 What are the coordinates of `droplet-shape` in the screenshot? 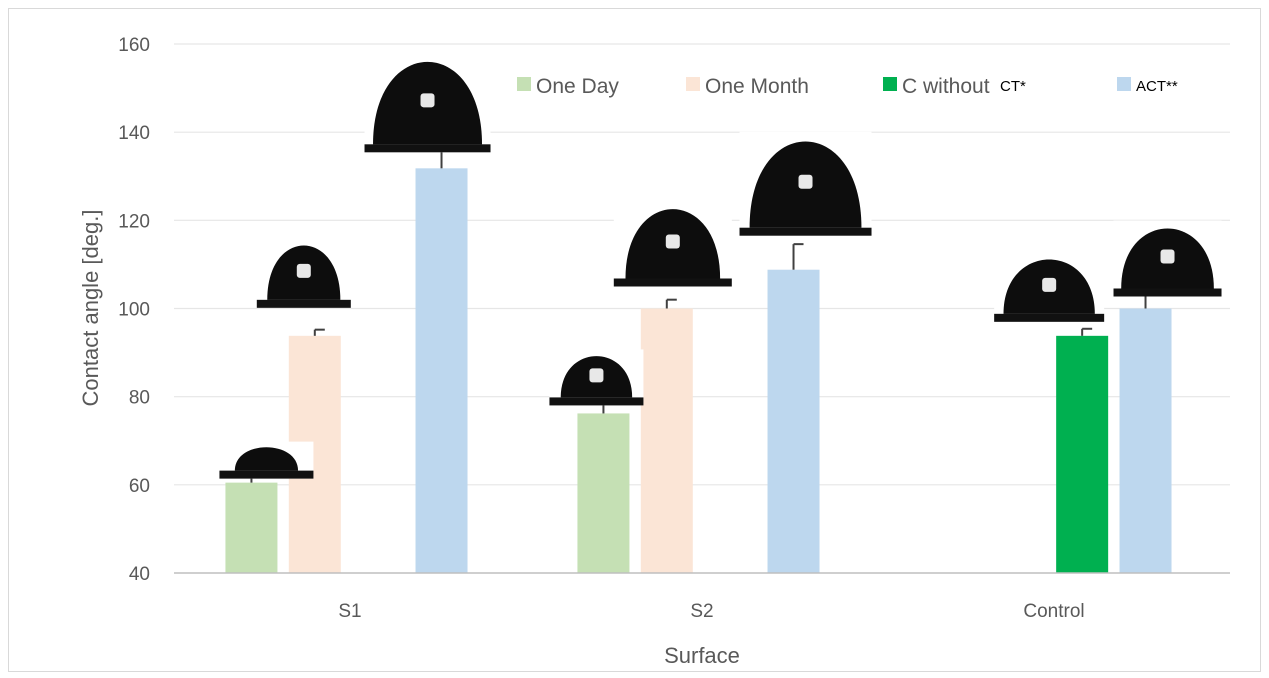 It's located at (266, 459).